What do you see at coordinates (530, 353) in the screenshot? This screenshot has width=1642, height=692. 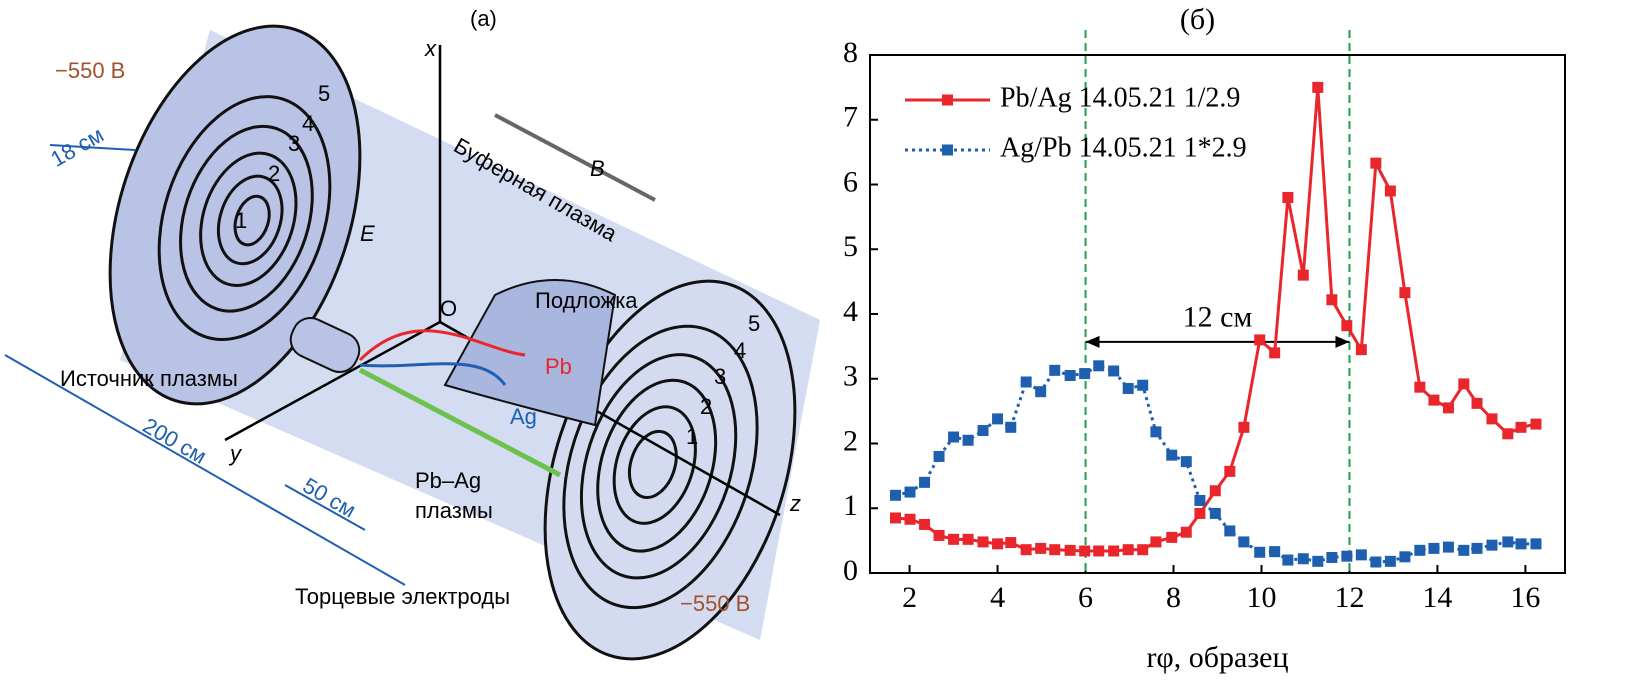 I see `substrate-shape` at bounding box center [530, 353].